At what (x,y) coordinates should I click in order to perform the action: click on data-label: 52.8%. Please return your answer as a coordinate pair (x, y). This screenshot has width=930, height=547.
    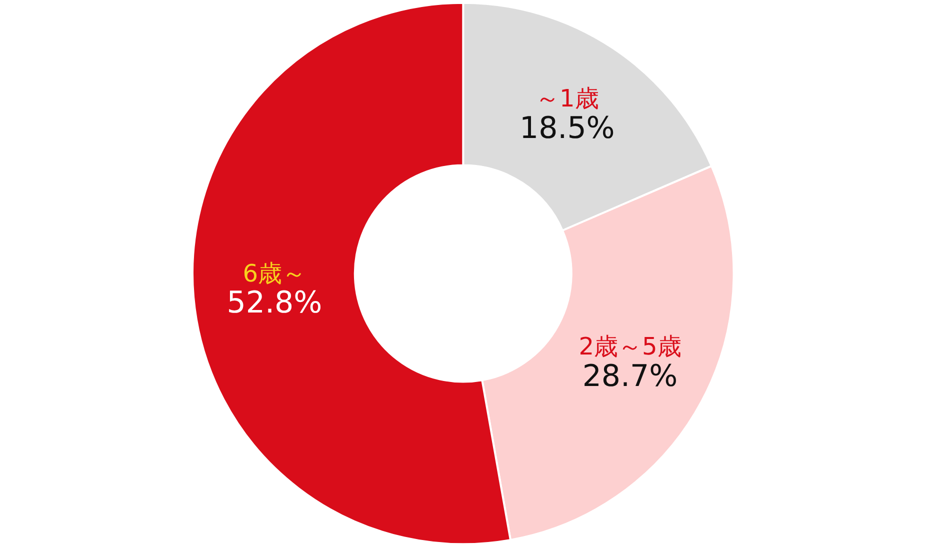
    Looking at the image, I should click on (274, 303).